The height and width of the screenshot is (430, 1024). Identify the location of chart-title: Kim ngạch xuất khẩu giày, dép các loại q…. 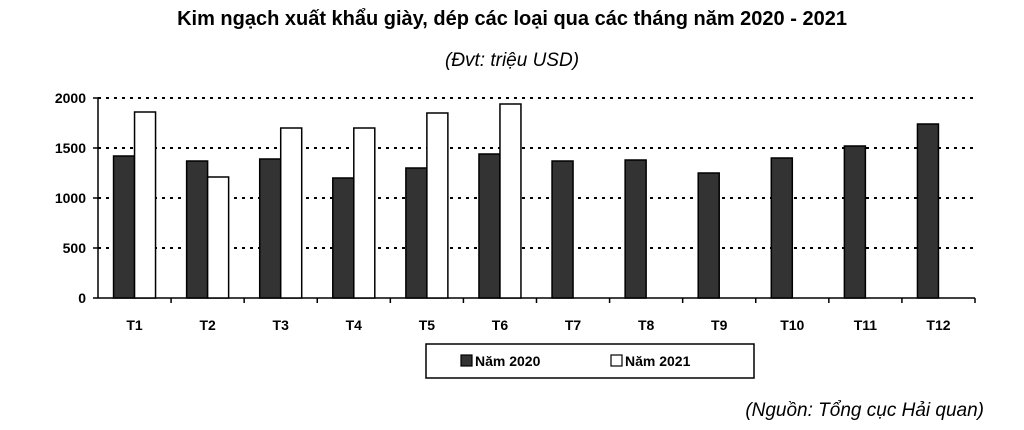
(512, 19).